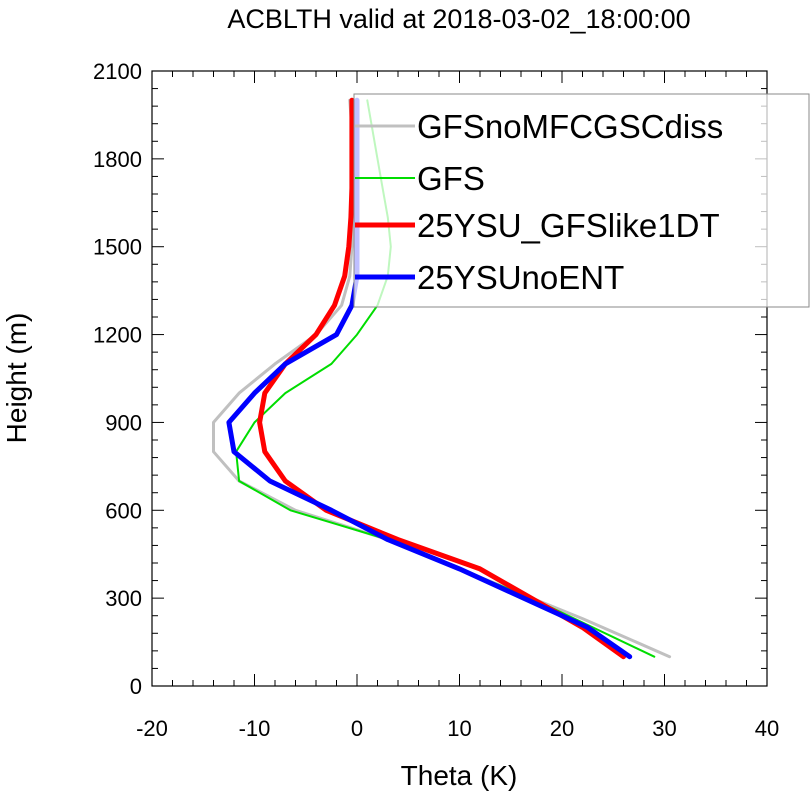 Image resolution: width=811 pixels, height=797 pixels. I want to click on x-tick-label: 40, so click(767, 728).